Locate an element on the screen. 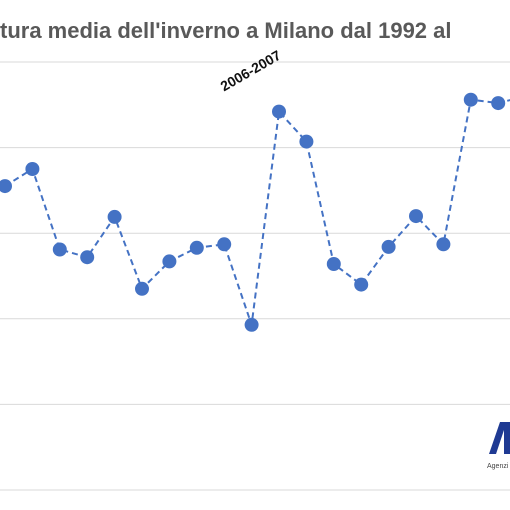  annotations: 2006-2007 is located at coordinates (251, 70).